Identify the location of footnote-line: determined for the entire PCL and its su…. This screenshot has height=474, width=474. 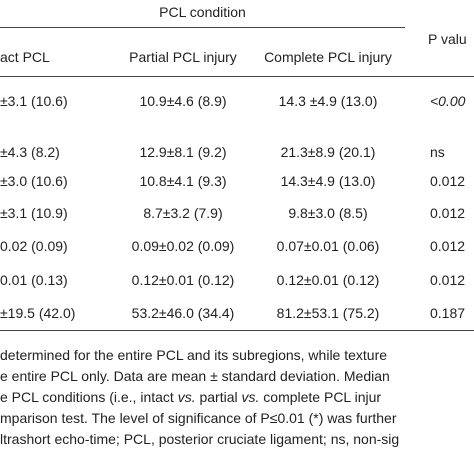
(193, 355).